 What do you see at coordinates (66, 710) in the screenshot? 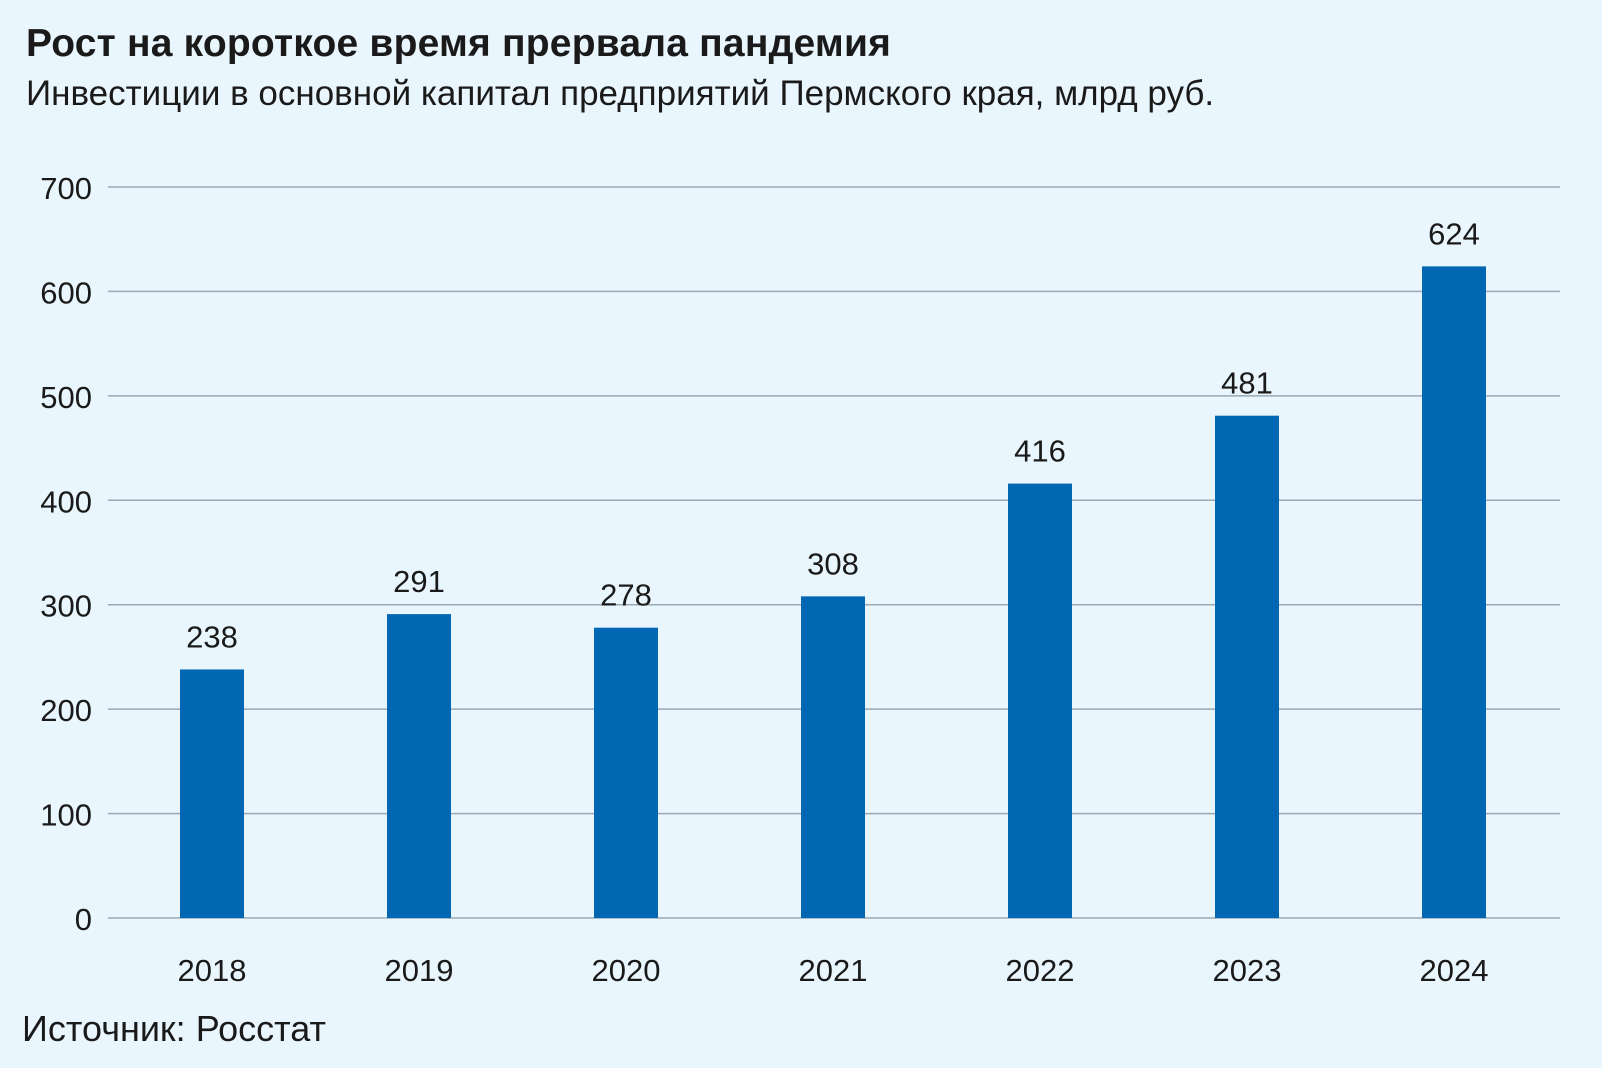
I see `y-tick-label: 200` at bounding box center [66, 710].